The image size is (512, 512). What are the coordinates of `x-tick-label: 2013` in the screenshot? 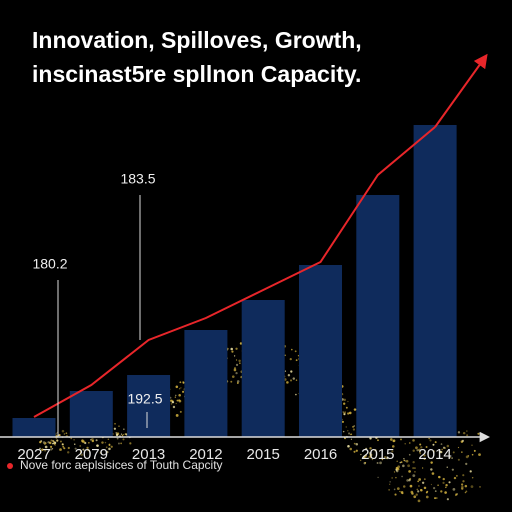 It's located at (148, 454).